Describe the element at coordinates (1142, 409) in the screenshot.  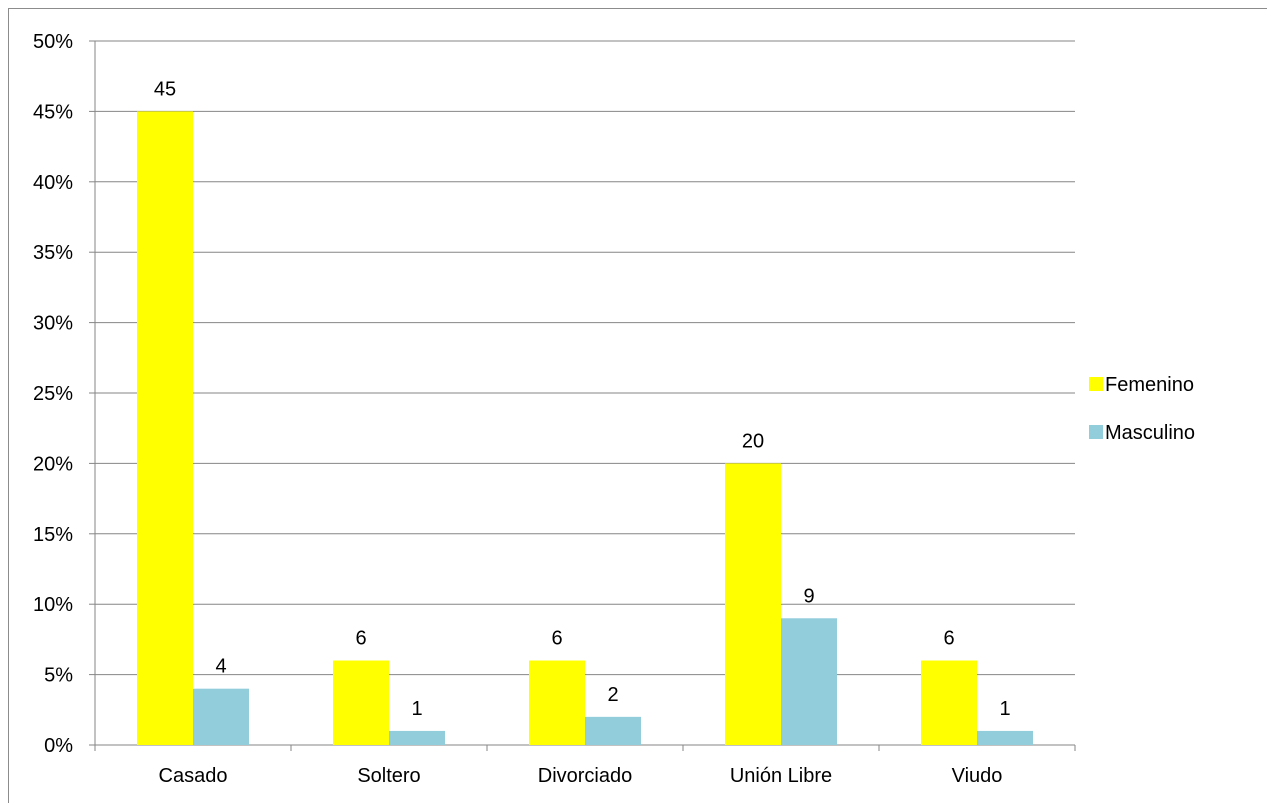
I see `legend: Femenino Masculino` at that location.